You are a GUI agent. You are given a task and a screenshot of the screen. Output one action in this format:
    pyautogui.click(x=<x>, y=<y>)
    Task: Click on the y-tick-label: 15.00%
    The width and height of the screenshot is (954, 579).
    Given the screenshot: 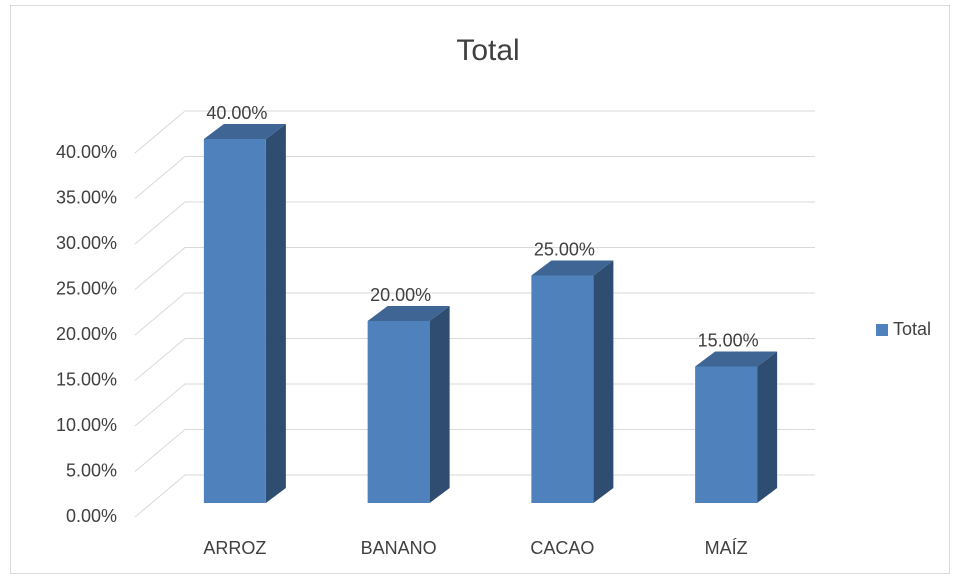 What is the action you would take?
    pyautogui.click(x=86, y=379)
    